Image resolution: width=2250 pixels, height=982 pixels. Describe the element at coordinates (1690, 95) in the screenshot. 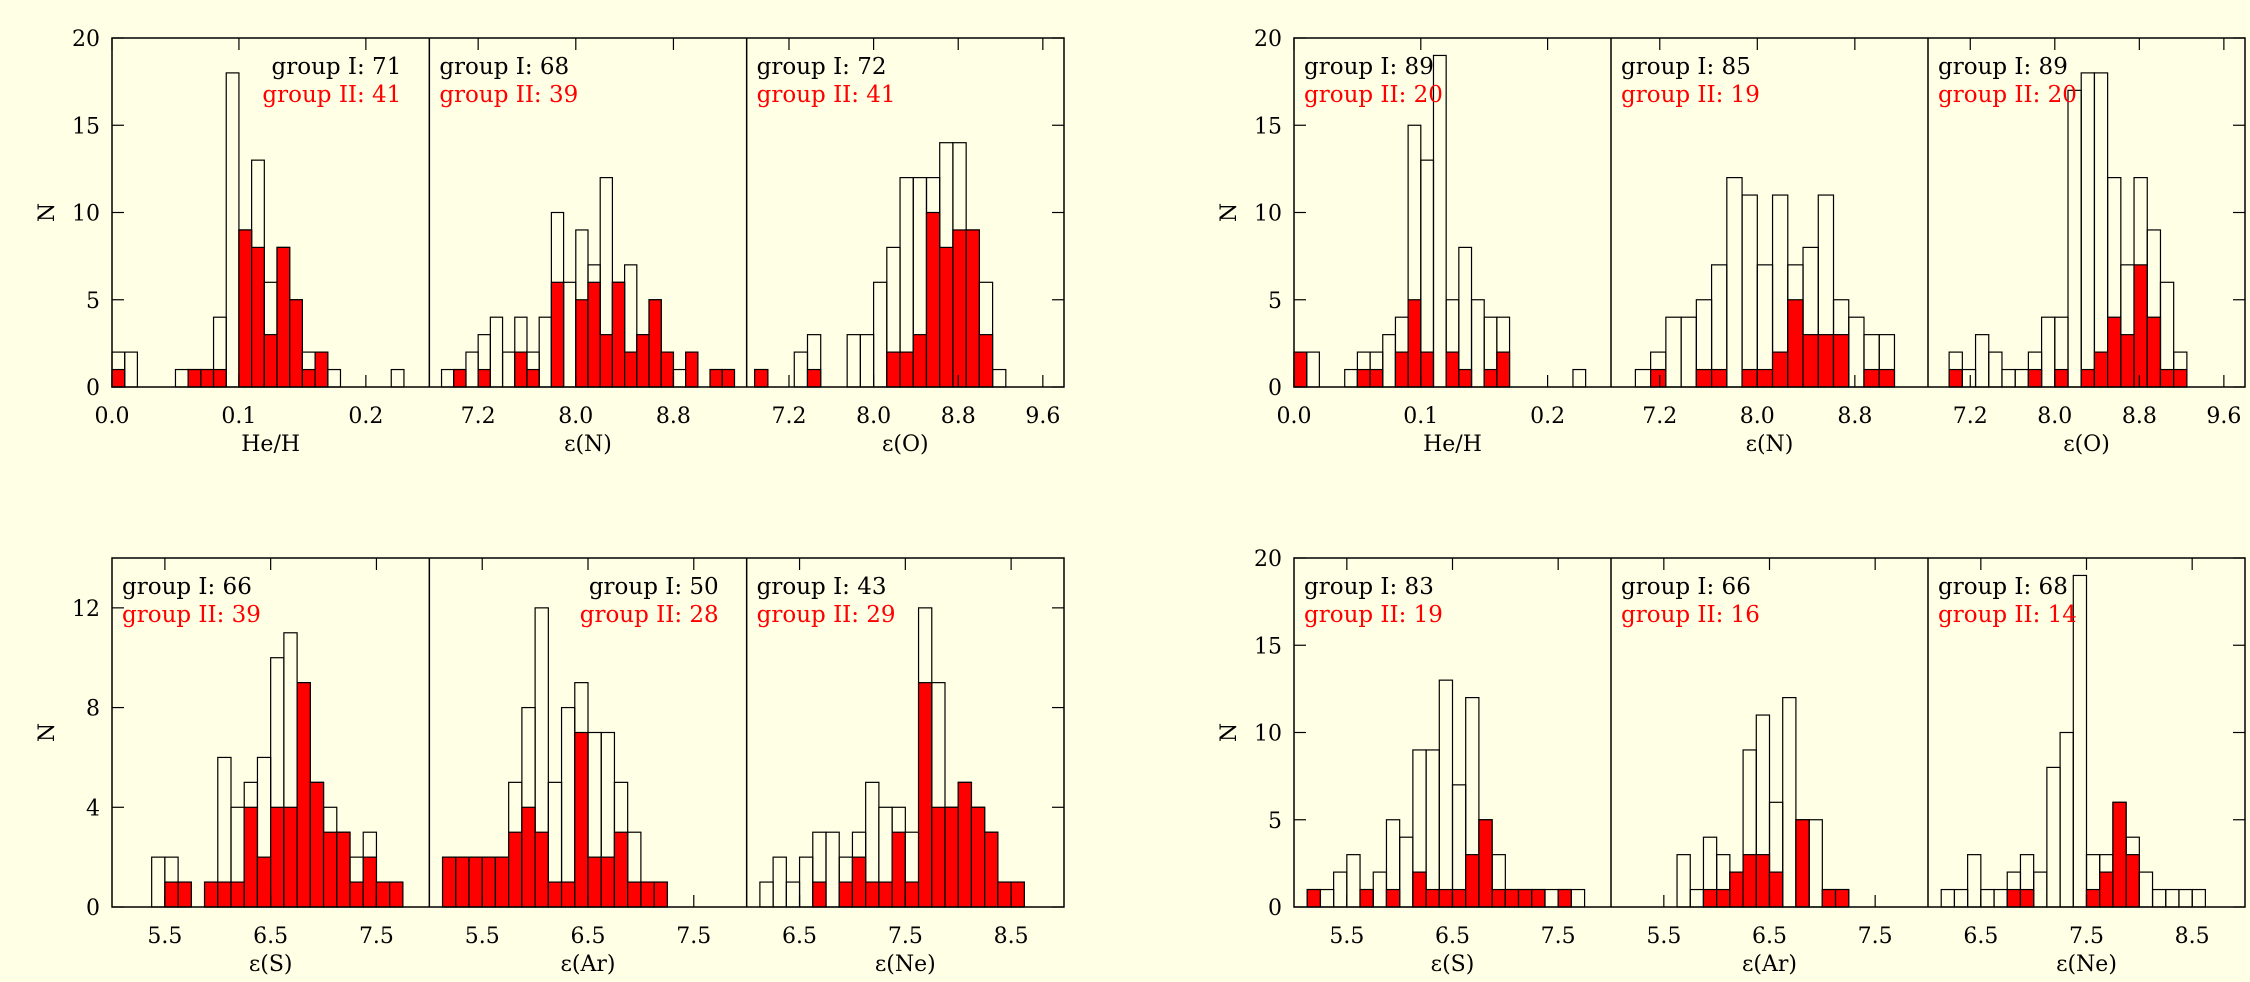

I see `group2-count-label: group II: 19` at that location.